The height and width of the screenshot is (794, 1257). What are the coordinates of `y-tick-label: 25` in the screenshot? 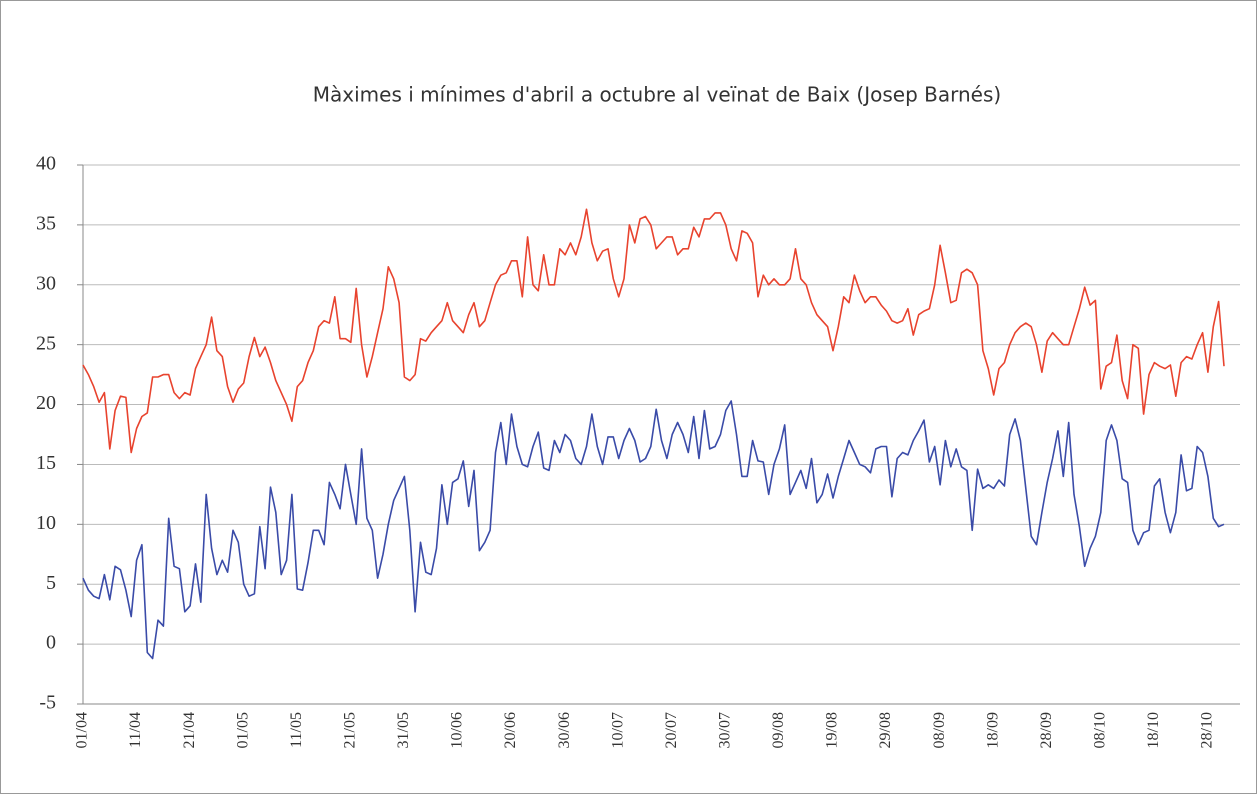 It's located at (46, 343).